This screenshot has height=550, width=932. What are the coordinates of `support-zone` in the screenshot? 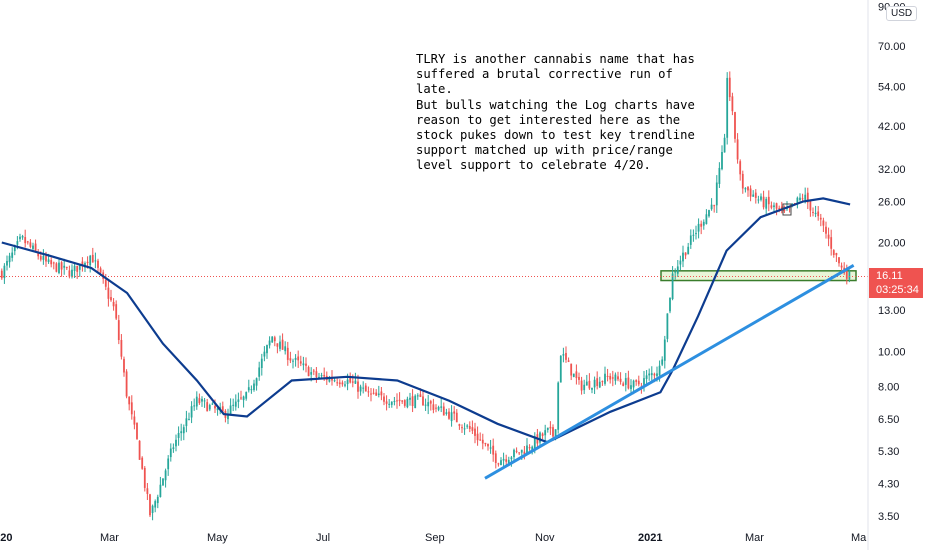 It's located at (758, 276).